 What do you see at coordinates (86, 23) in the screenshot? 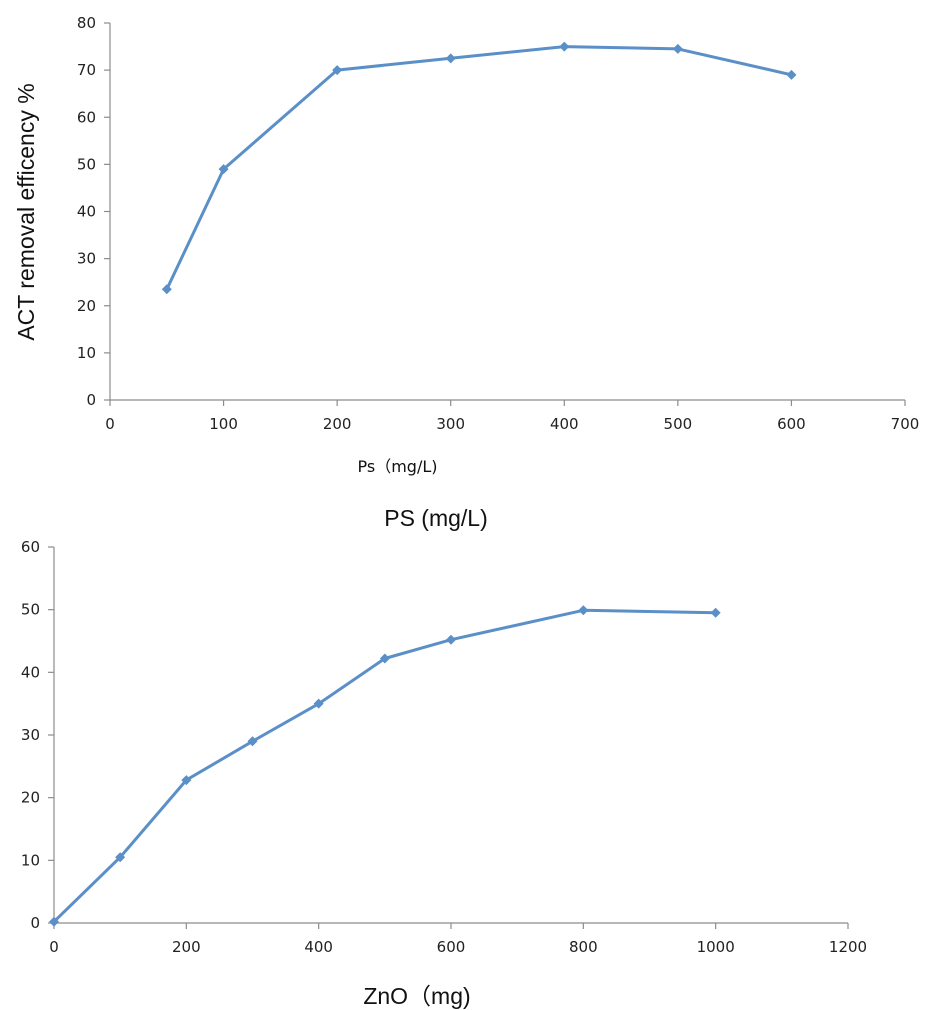
I see `top-y-tick-label: 80` at bounding box center [86, 23].